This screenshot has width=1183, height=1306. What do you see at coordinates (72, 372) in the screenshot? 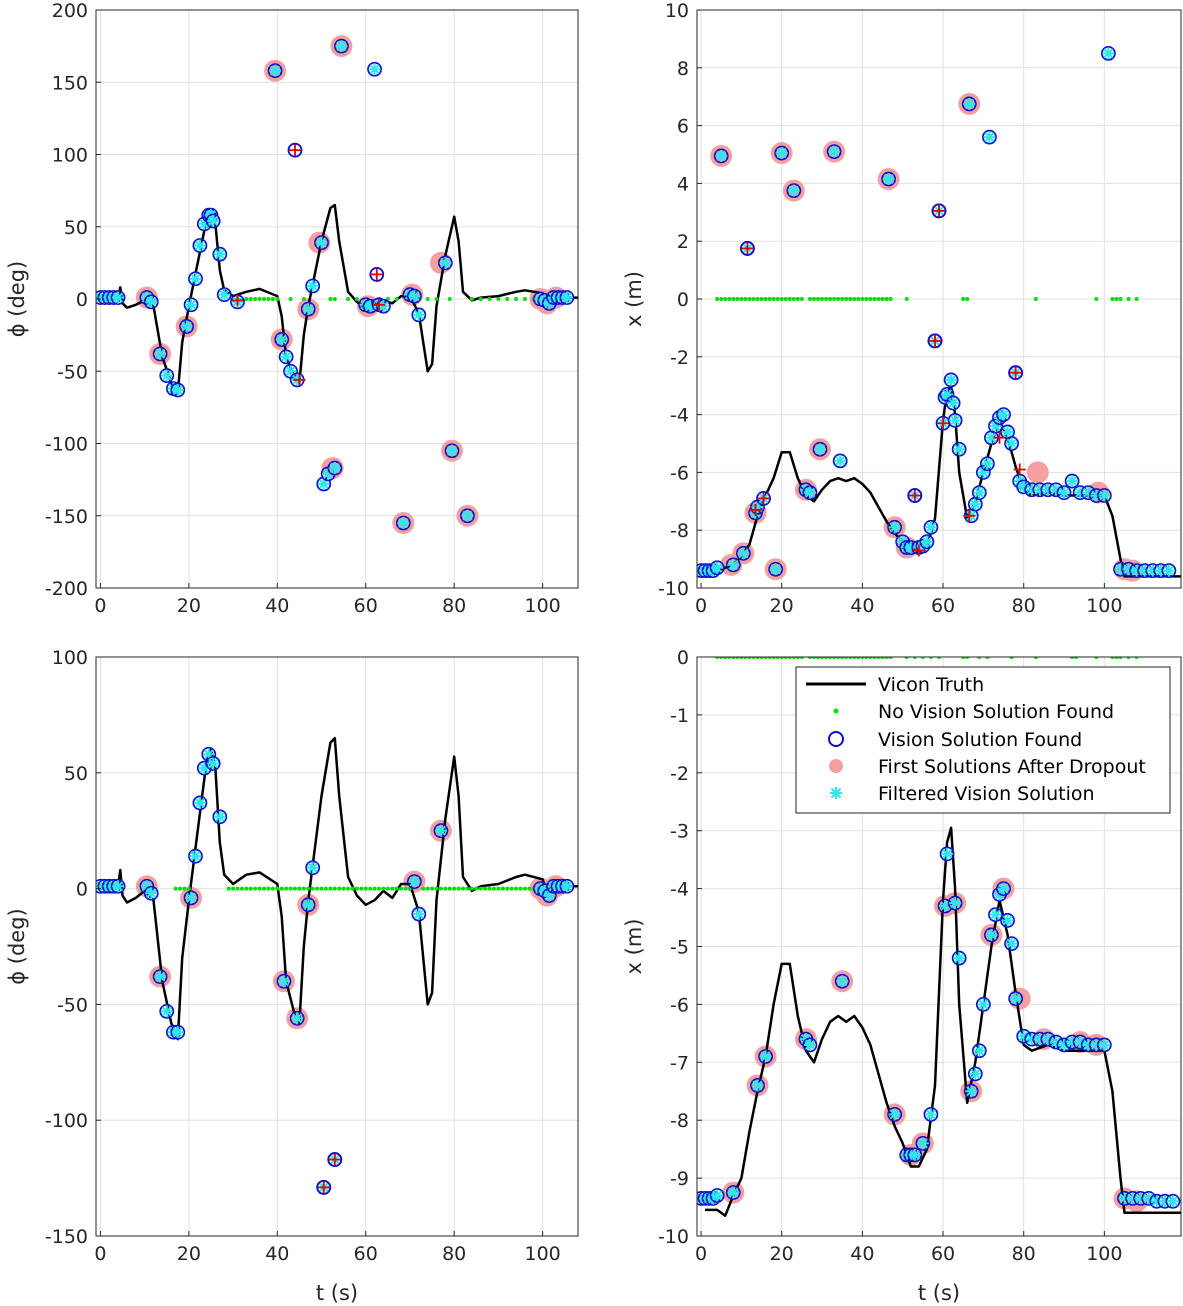
I see `y-tick-label: -50` at bounding box center [72, 372].